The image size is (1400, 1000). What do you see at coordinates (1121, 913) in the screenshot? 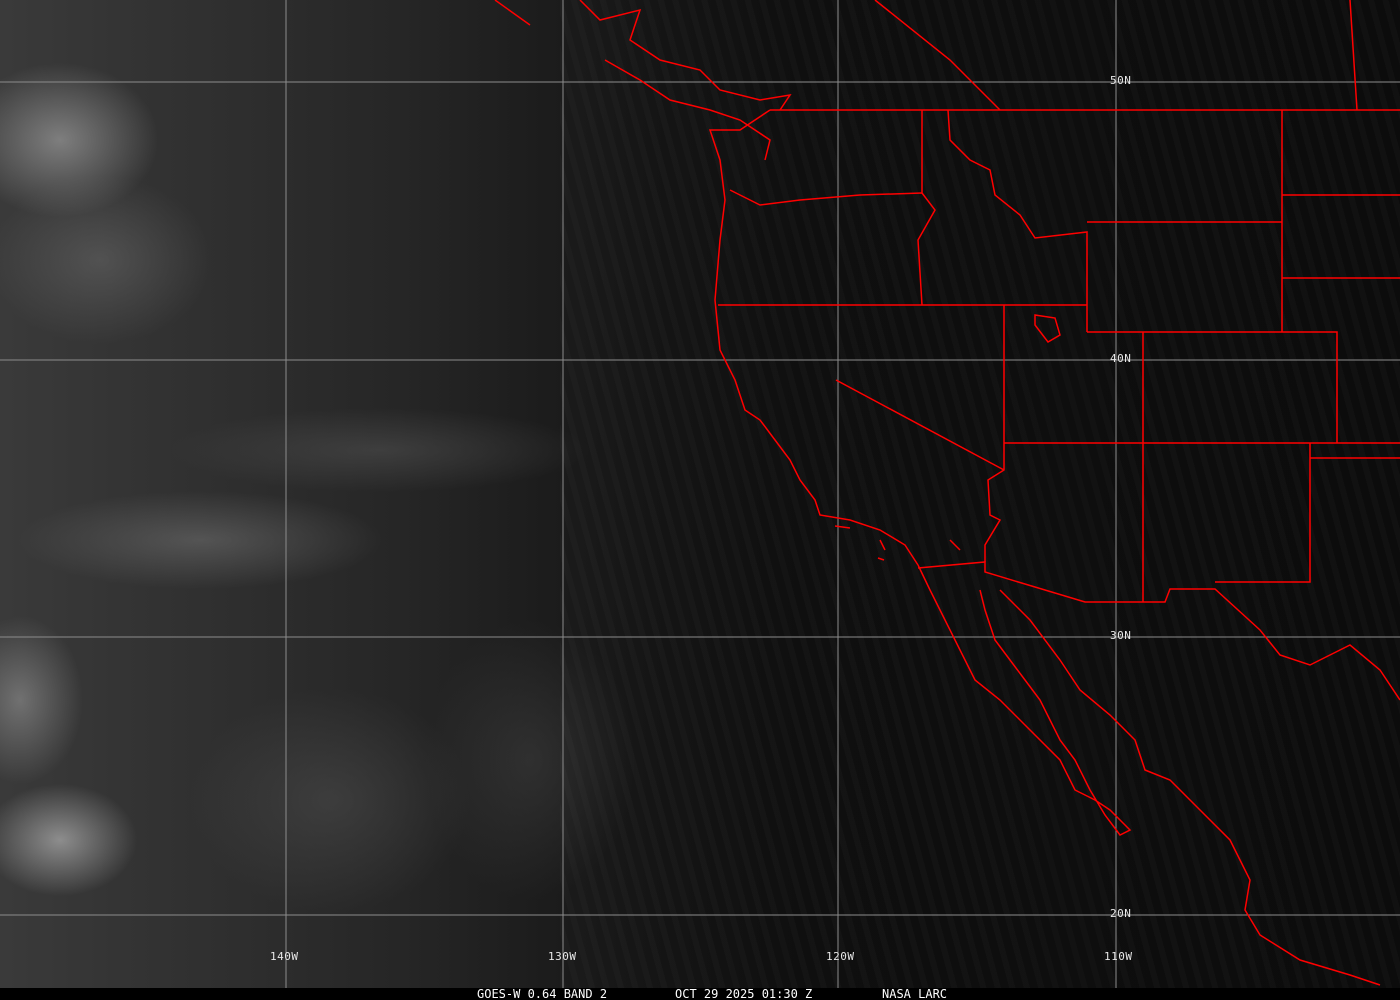
I see `lat-label-20n: 20N` at bounding box center [1121, 913].